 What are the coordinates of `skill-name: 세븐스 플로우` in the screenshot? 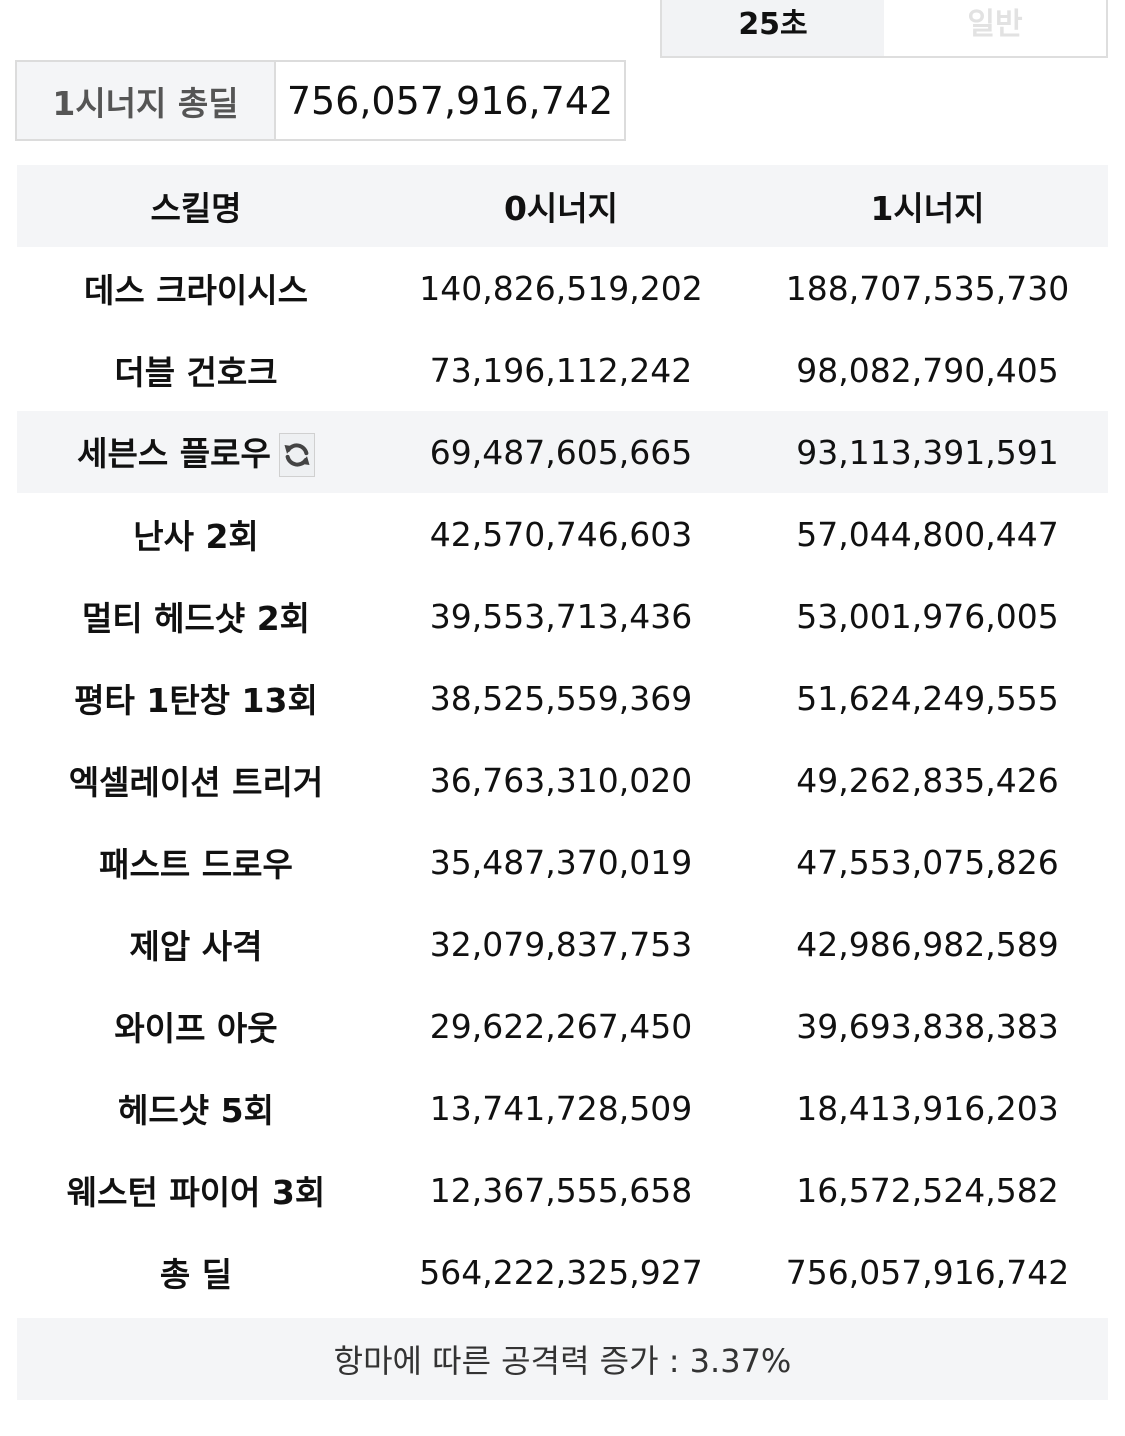 It's located at (174, 453).